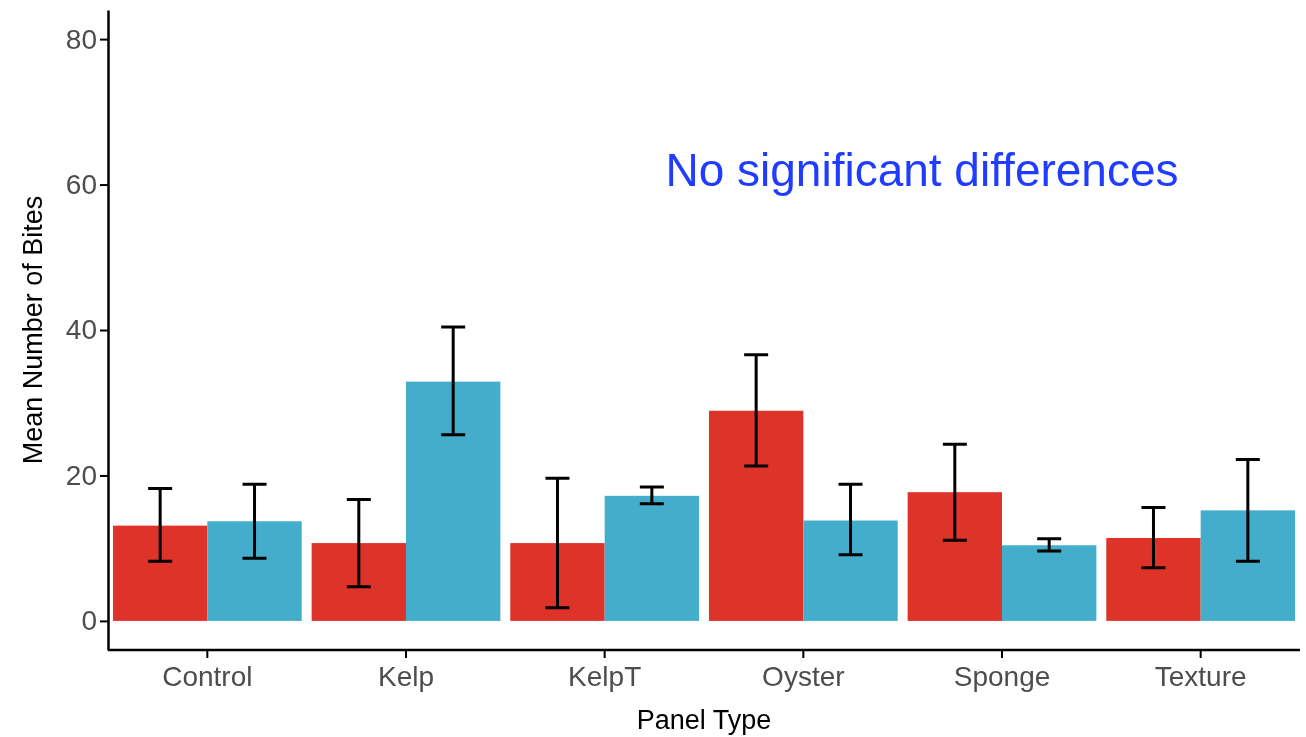 Image resolution: width=1306 pixels, height=737 pixels. Describe the element at coordinates (81, 330) in the screenshot. I see `y-tick-label: 40` at that location.